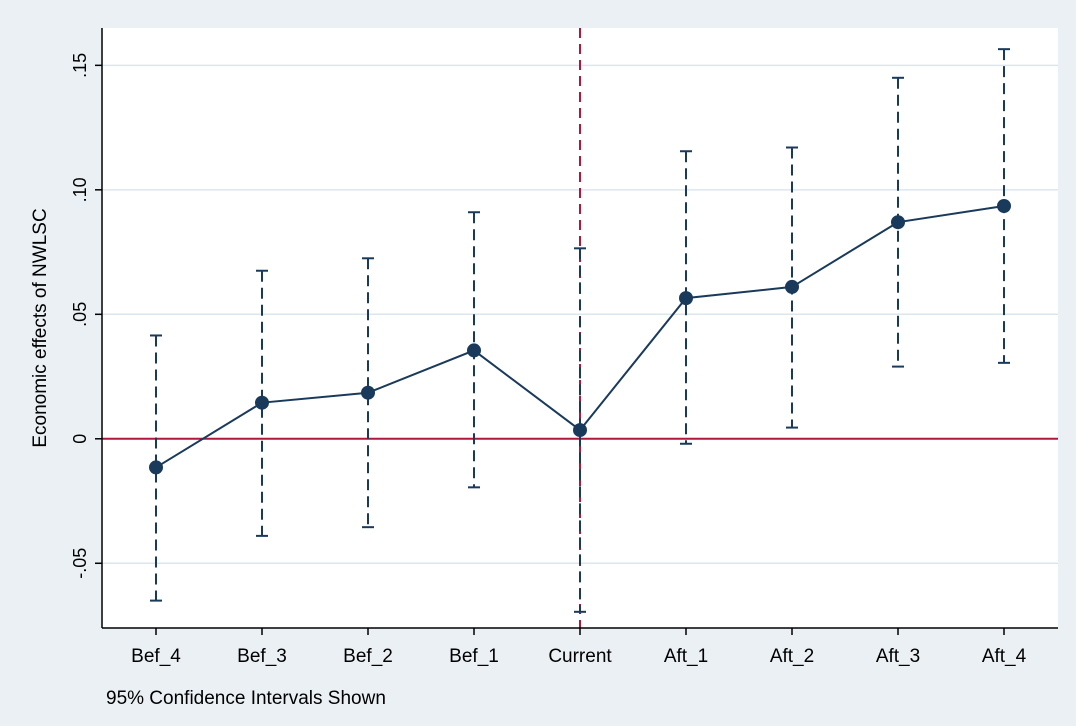 The width and height of the screenshot is (1076, 726). Describe the element at coordinates (80, 563) in the screenshot. I see `y-tick-label: -.05` at that location.